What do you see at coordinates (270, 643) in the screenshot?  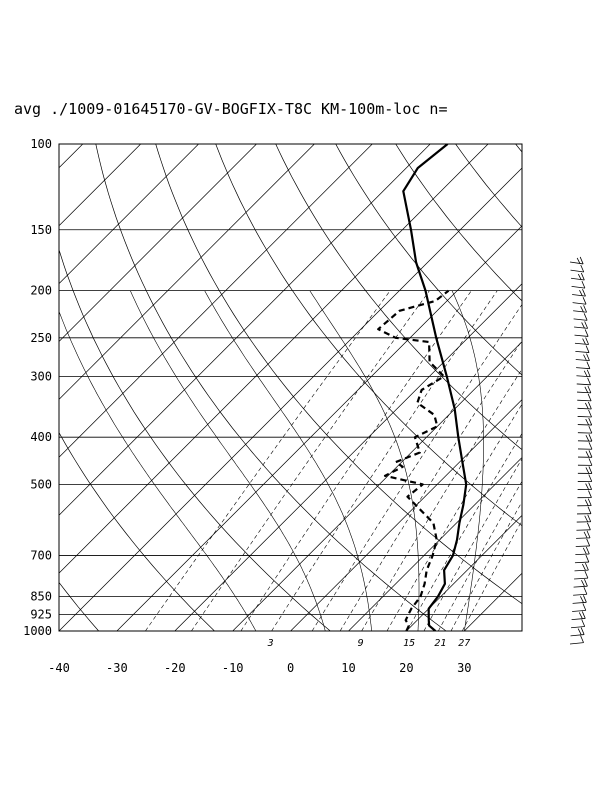 I see `mixing-ratio-label: 3` at bounding box center [270, 643].